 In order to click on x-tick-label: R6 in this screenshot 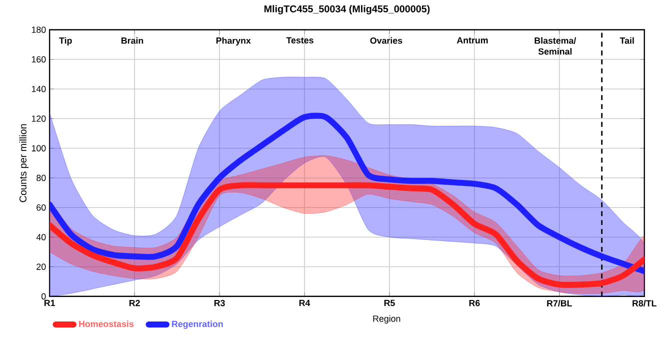, I will do `click(474, 303)`.